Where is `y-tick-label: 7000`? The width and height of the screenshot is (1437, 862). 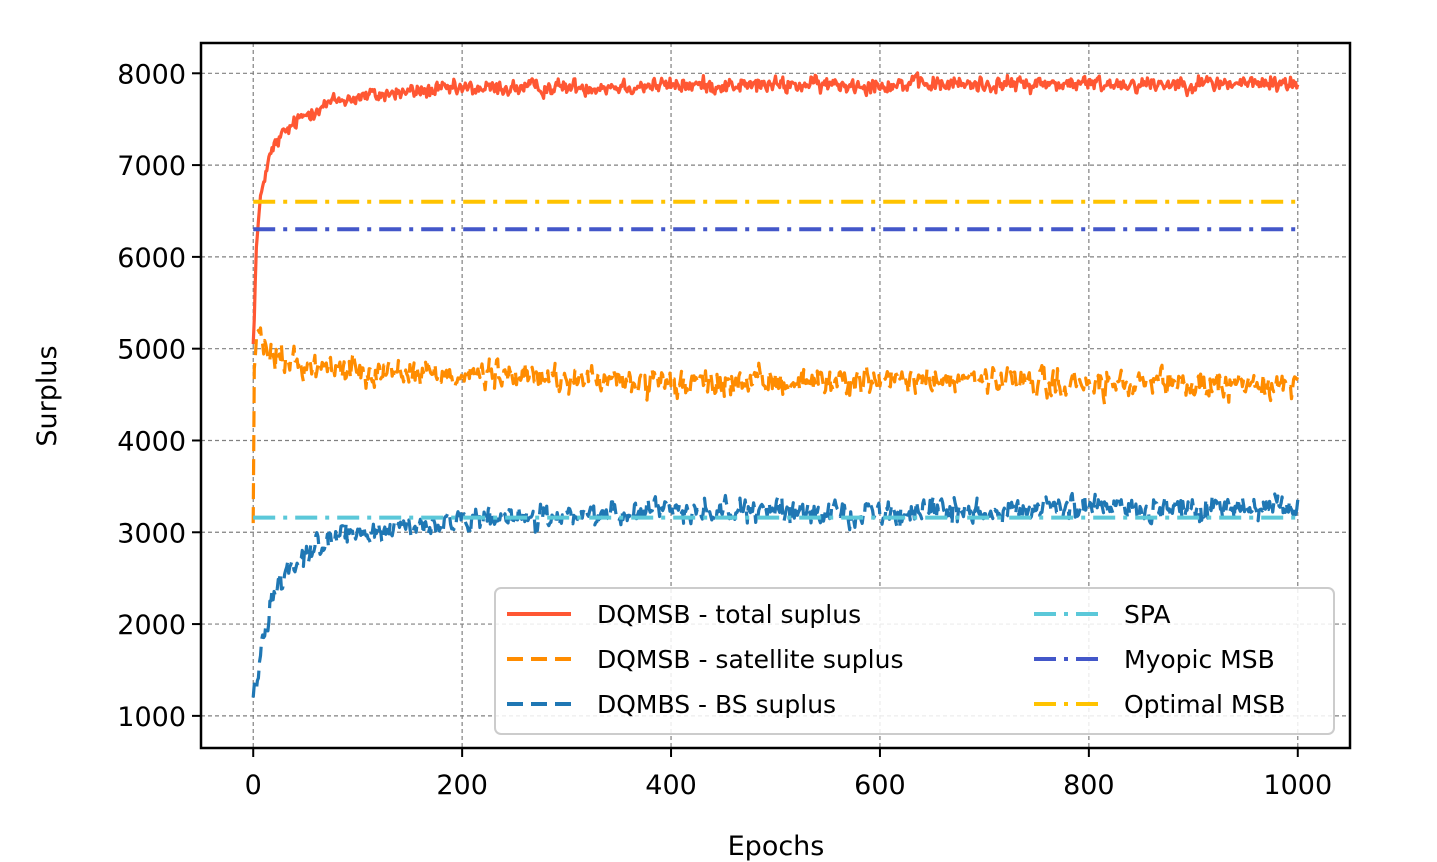
y-tick-label: 7000 is located at coordinates (151, 166).